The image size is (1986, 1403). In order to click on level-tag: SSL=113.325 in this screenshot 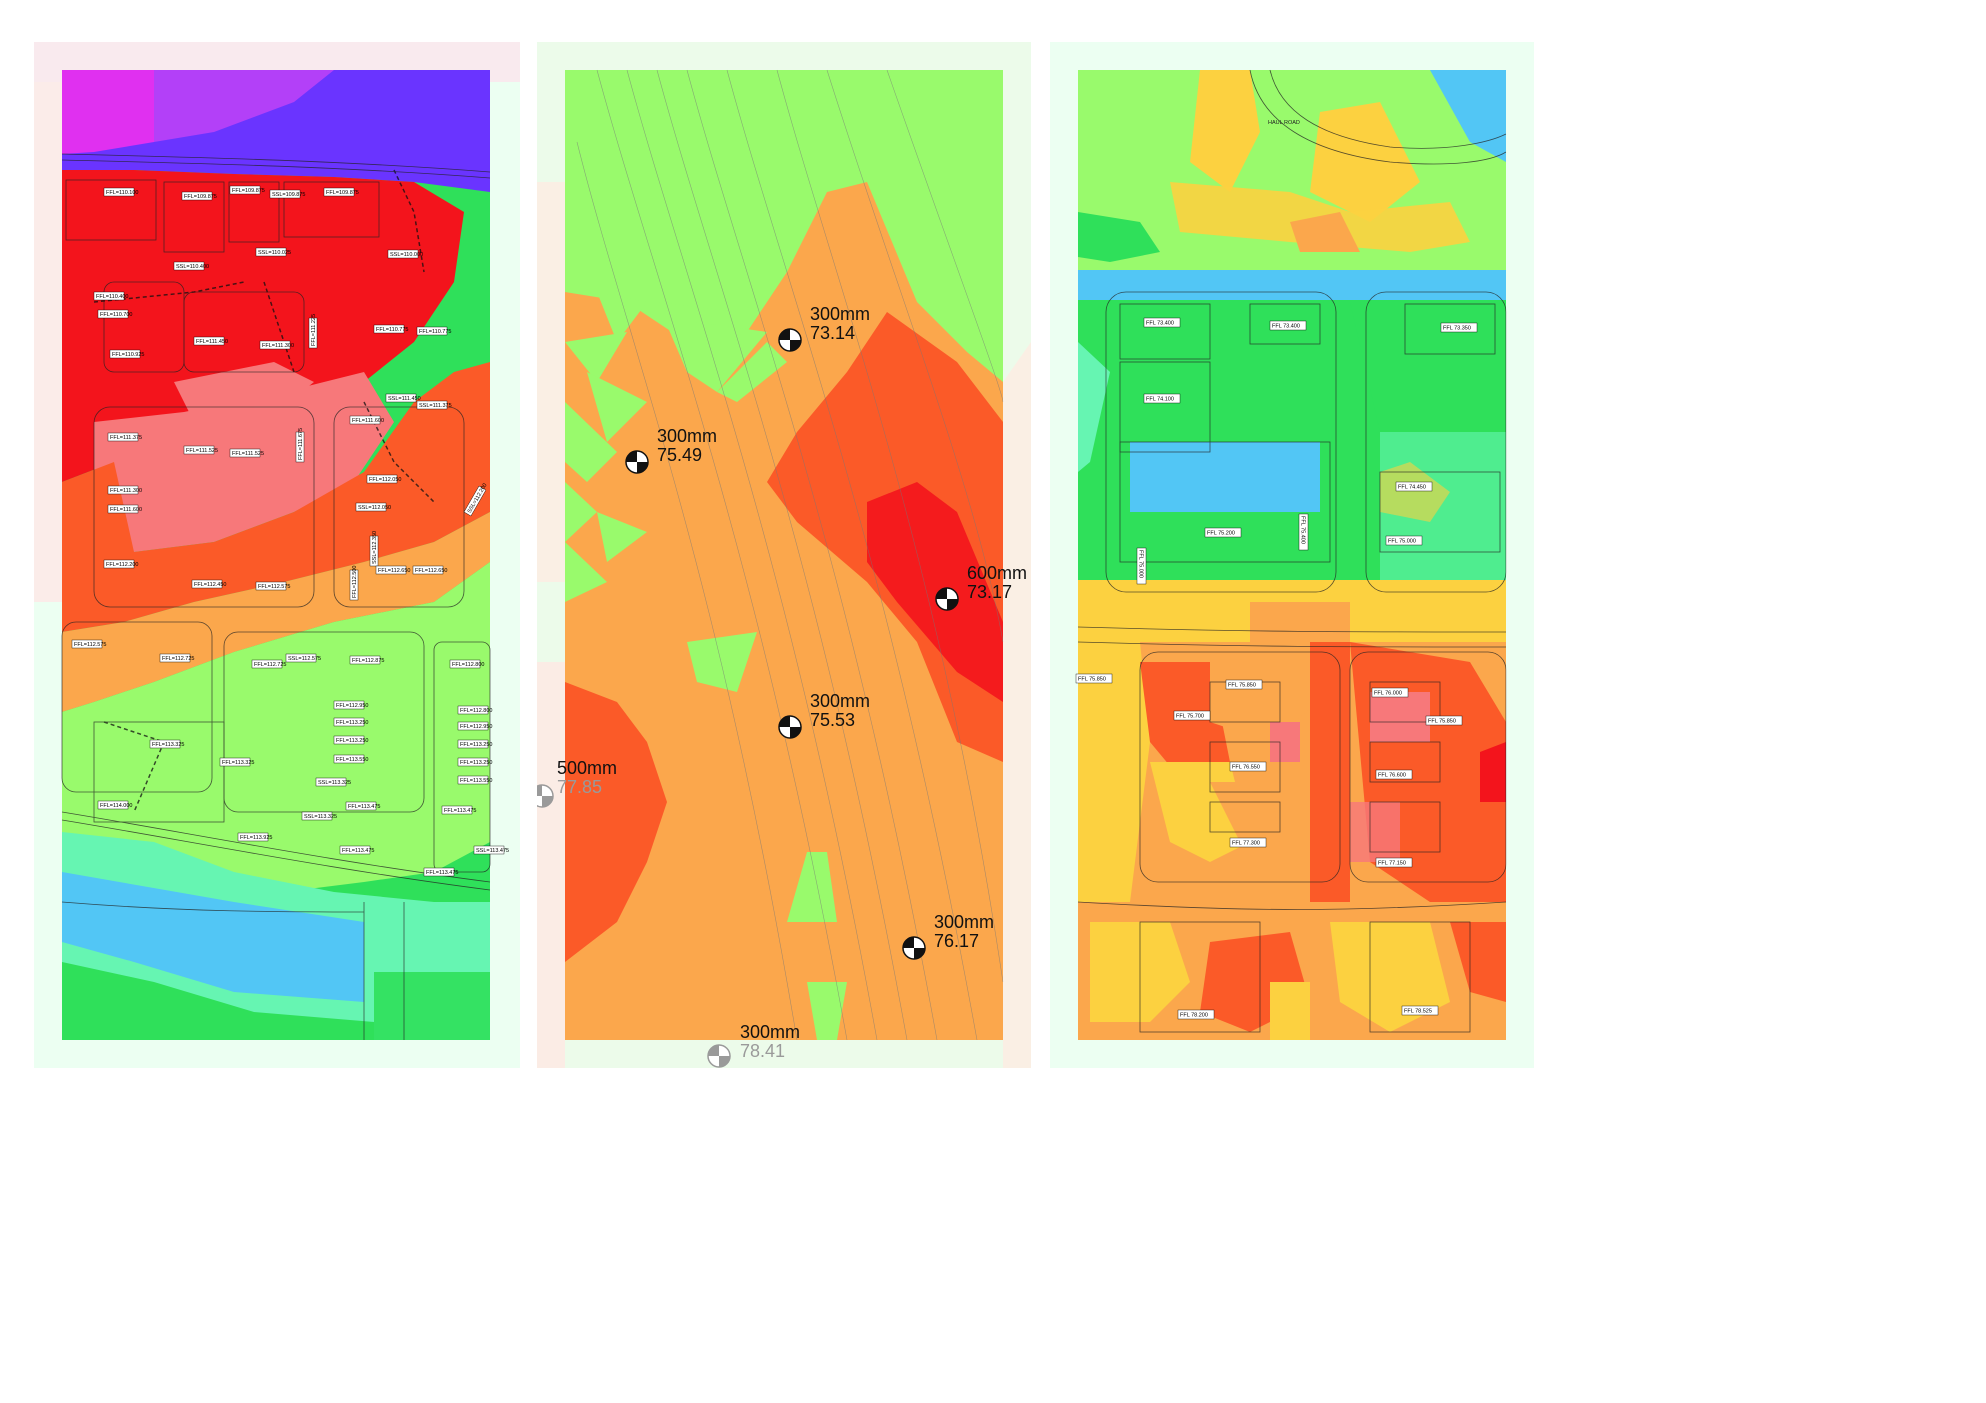, I will do `click(334, 783)`.